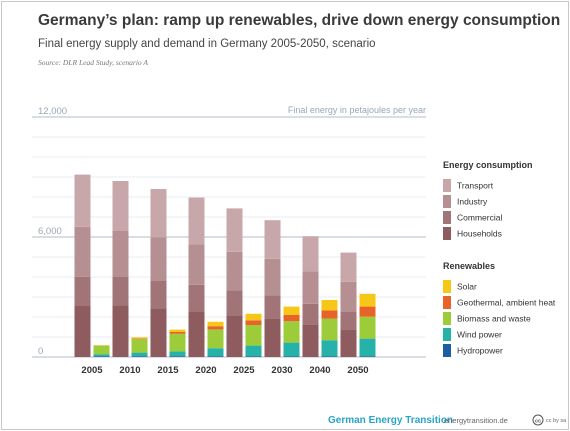 The height and width of the screenshot is (431, 570). What do you see at coordinates (120, 206) in the screenshot?
I see `bar-transport-2010` at bounding box center [120, 206].